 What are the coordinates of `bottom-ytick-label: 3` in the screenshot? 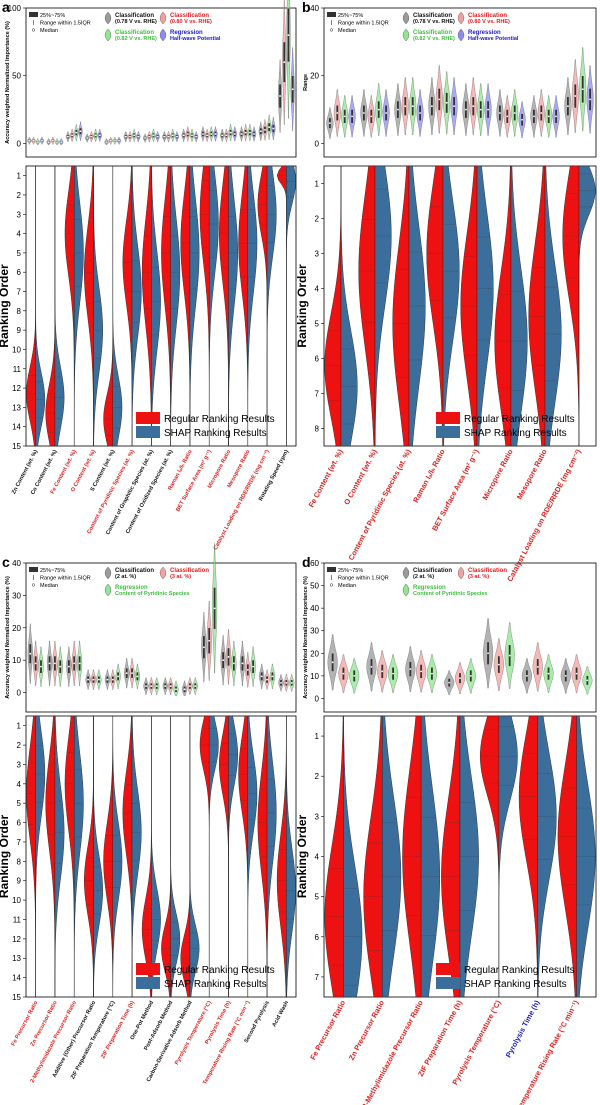 It's located at (317, 816).